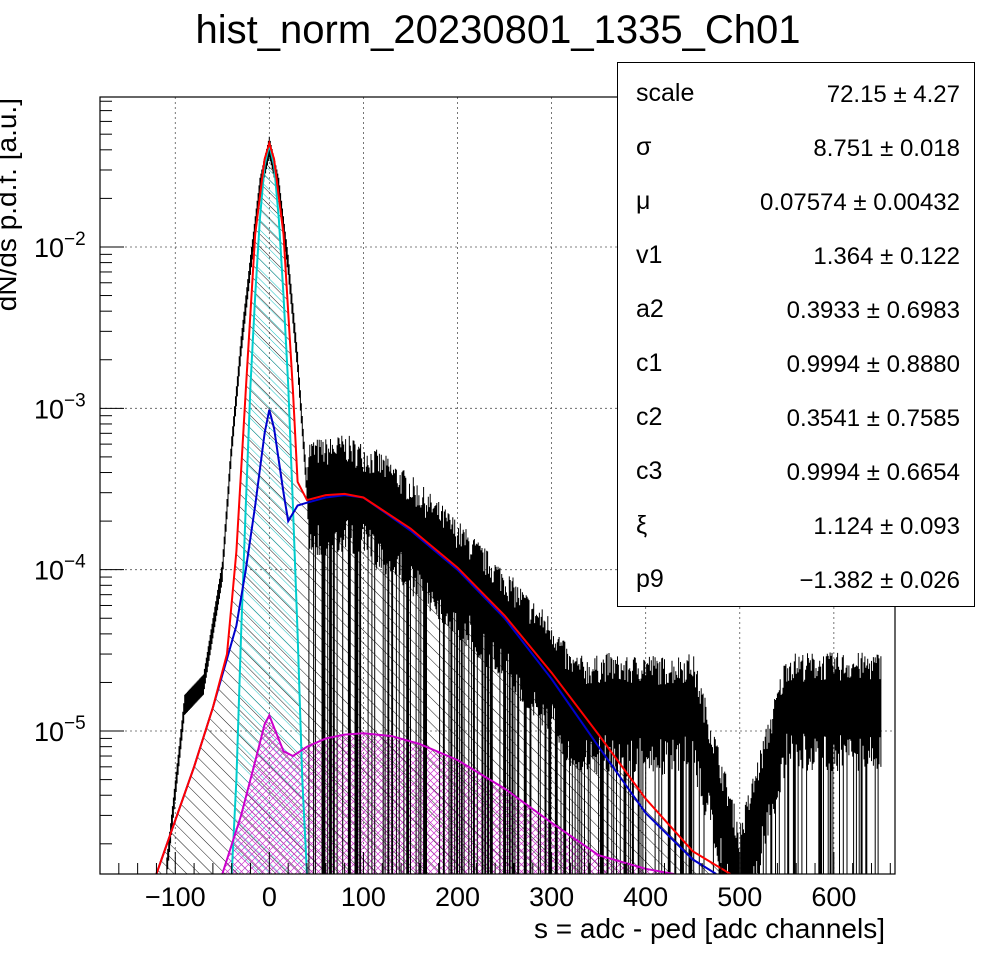  What do you see at coordinates (650, 579) in the screenshot?
I see `stat-name: p9` at bounding box center [650, 579].